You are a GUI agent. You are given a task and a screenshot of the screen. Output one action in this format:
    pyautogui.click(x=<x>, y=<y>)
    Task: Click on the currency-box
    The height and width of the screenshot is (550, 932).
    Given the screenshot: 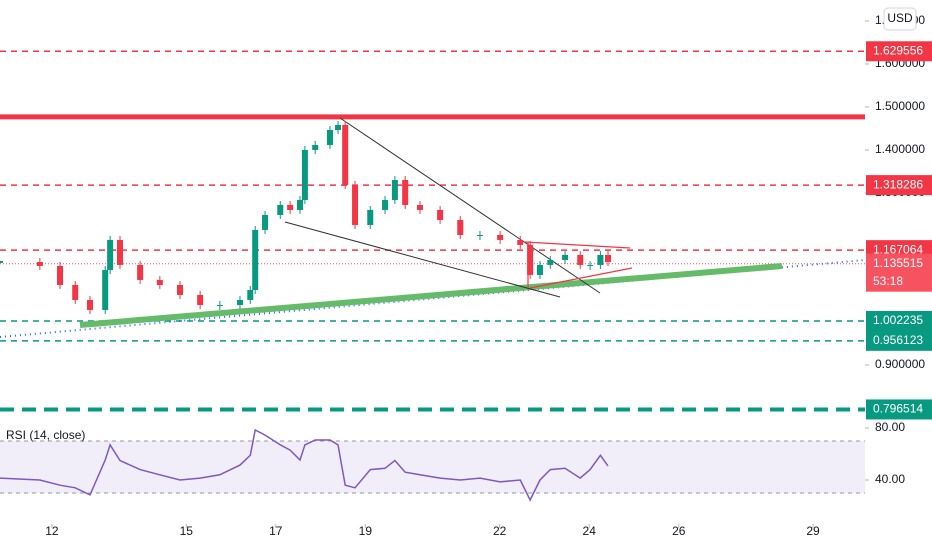 What is the action you would take?
    pyautogui.click(x=900, y=19)
    